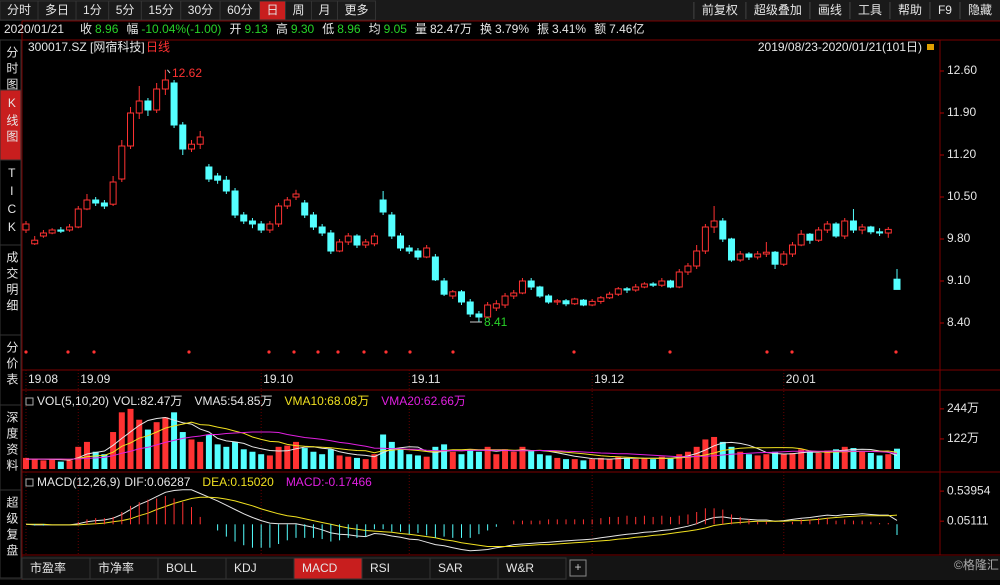 This screenshot has width=1000, height=585. I want to click on toolbar-button: 画线, so click(830, 10).